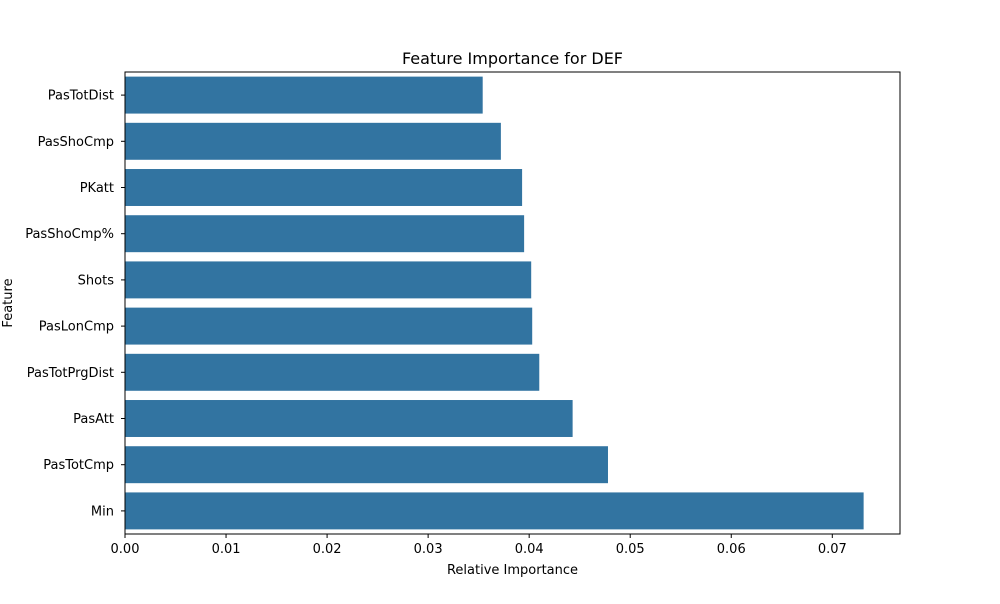  What do you see at coordinates (512, 570) in the screenshot?
I see `x-axis-label: Relative Importance` at bounding box center [512, 570].